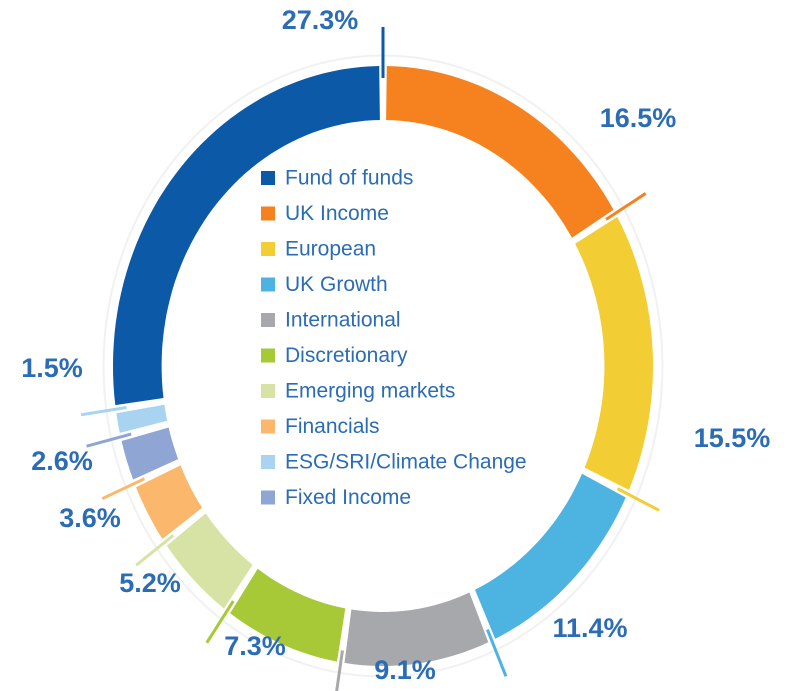 This screenshot has height=691, width=798. I want to click on legend-label: ESG/SRI/Climate Change, so click(406, 462).